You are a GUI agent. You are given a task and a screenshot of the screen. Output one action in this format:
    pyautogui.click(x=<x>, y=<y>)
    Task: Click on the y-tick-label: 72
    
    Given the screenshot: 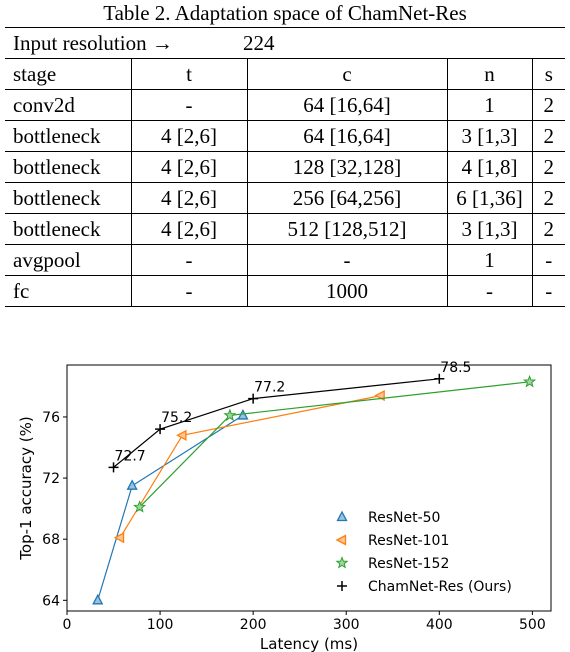 What is the action you would take?
    pyautogui.click(x=51, y=479)
    